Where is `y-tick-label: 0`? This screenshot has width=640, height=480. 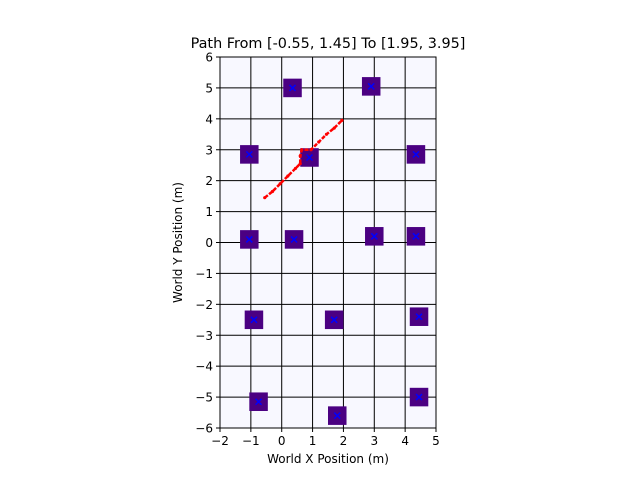 y-tick-label: 0 is located at coordinates (209, 243).